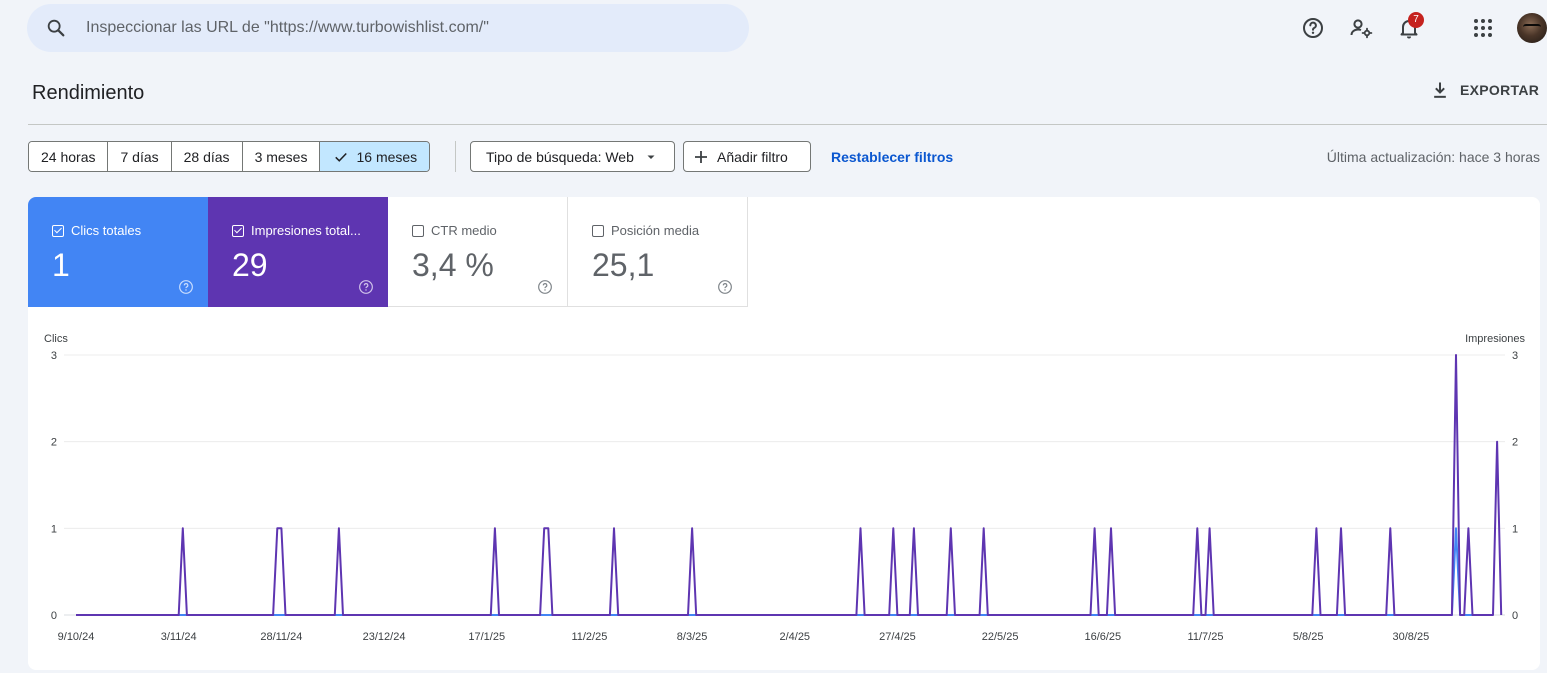 The image size is (1547, 673). I want to click on plus-icon, so click(701, 156).